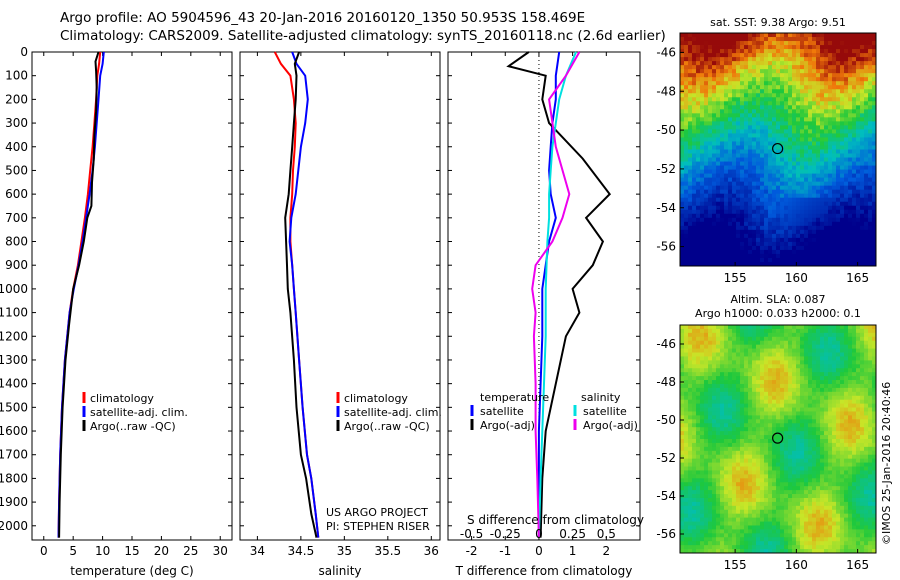 This screenshot has width=900, height=580. I want to click on y-tick-label: 0, so click(24, 52).